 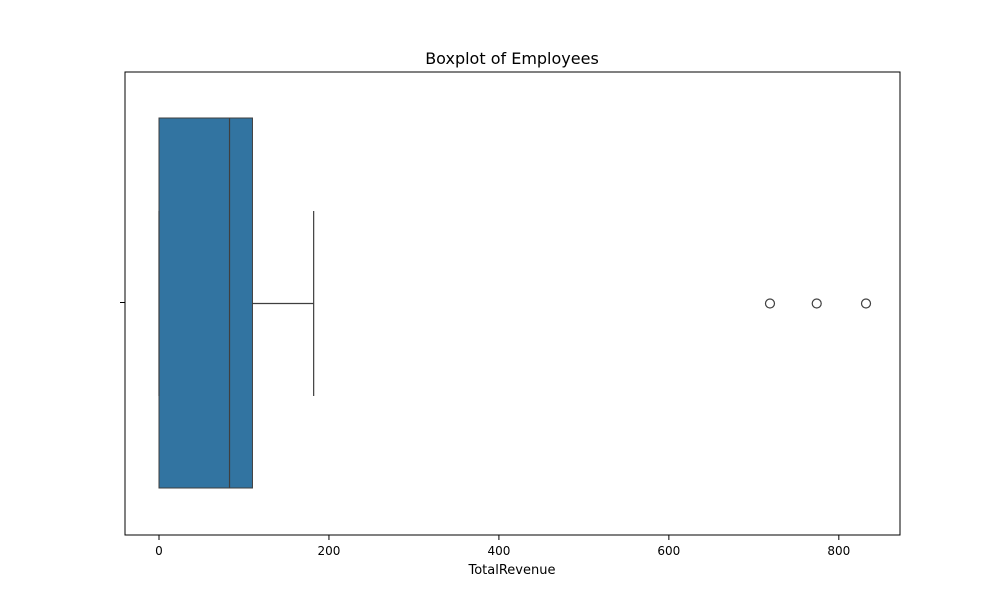 What do you see at coordinates (205, 303) in the screenshot?
I see `box-iqr` at bounding box center [205, 303].